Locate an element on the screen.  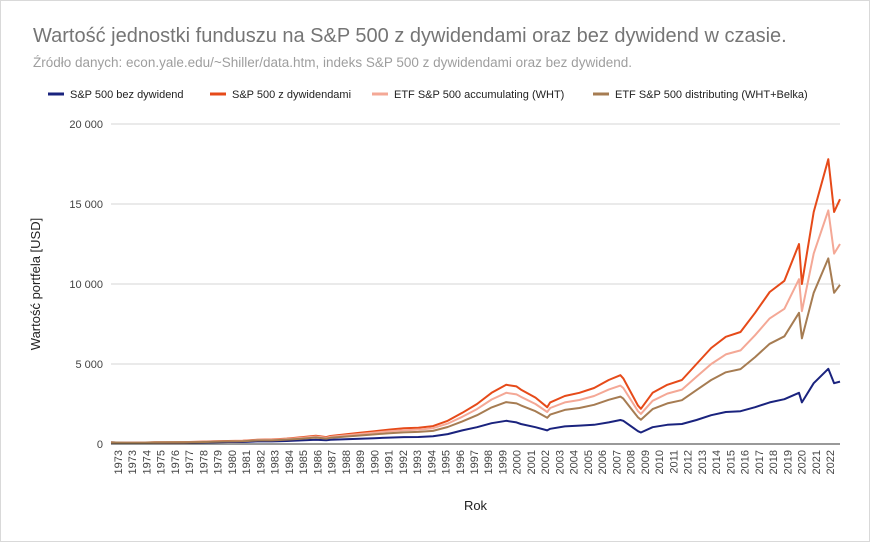
x-tick-label: 1983 is located at coordinates (276, 462).